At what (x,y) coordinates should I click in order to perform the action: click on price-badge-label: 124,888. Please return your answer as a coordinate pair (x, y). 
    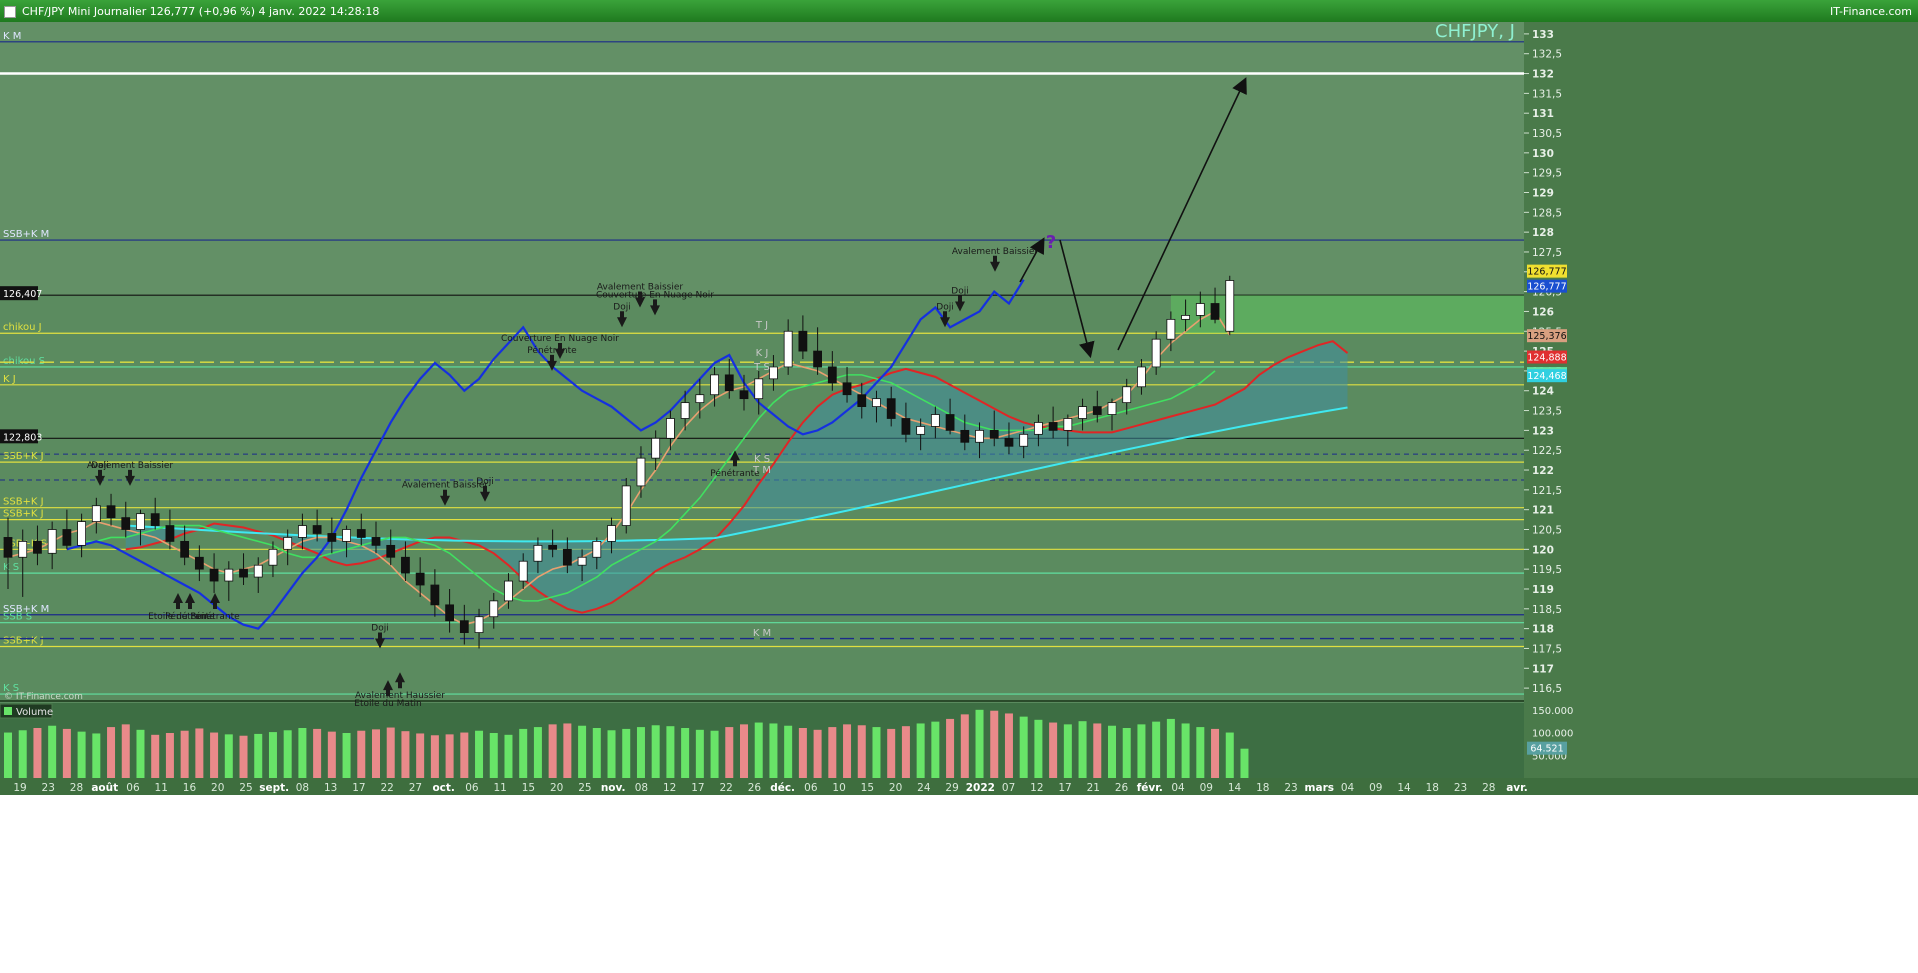
    Looking at the image, I should click on (1546, 358).